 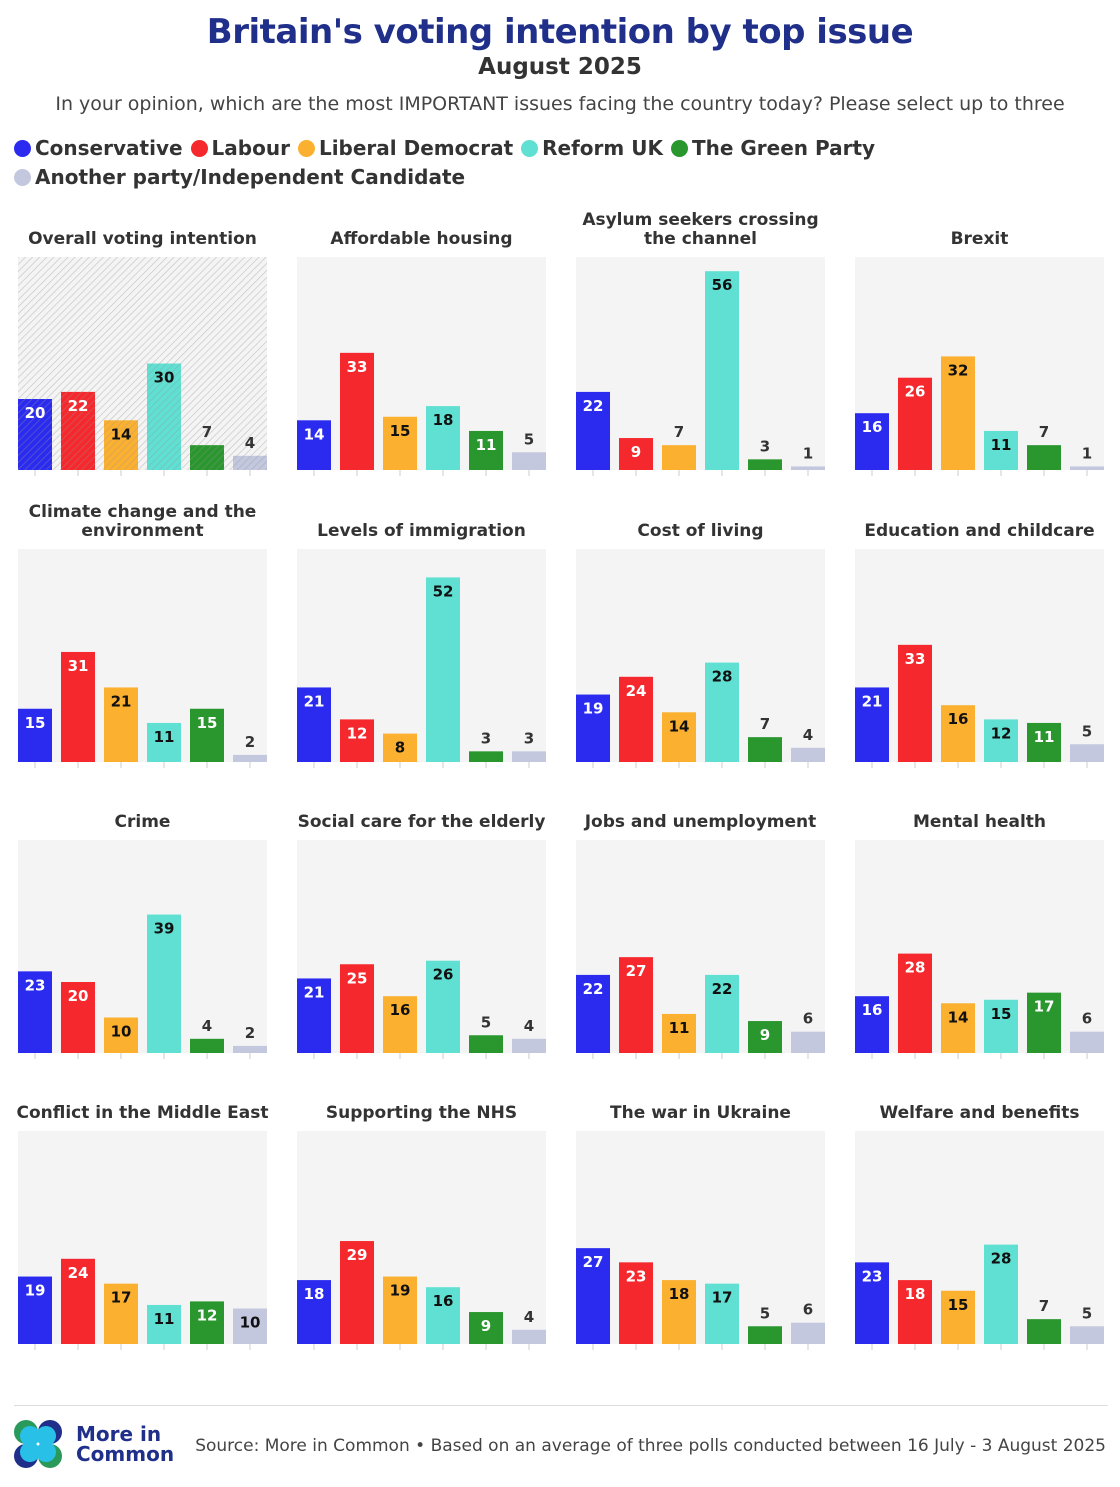 I want to click on panel-plot: 22 9 7 56 3 1, so click(x=700, y=366).